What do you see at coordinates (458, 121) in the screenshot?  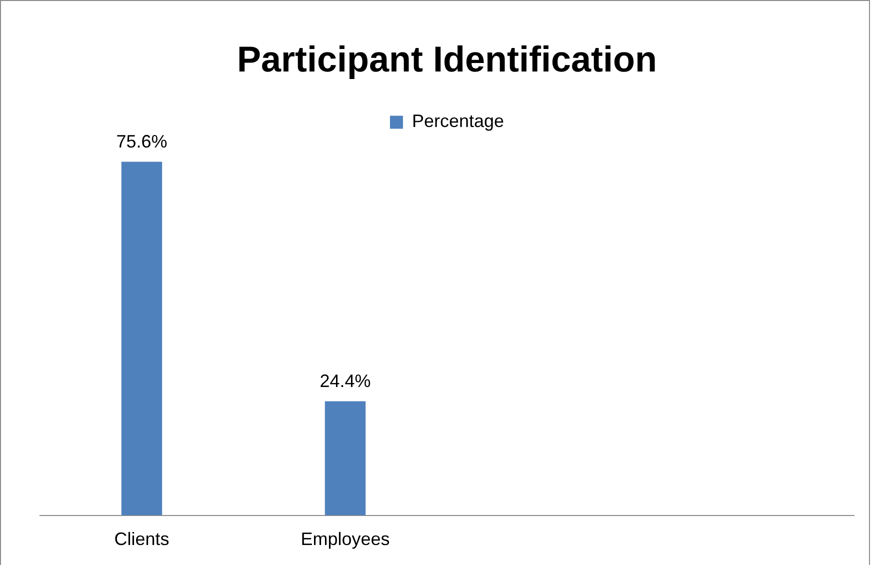 I see `legend-label: Percentage` at bounding box center [458, 121].